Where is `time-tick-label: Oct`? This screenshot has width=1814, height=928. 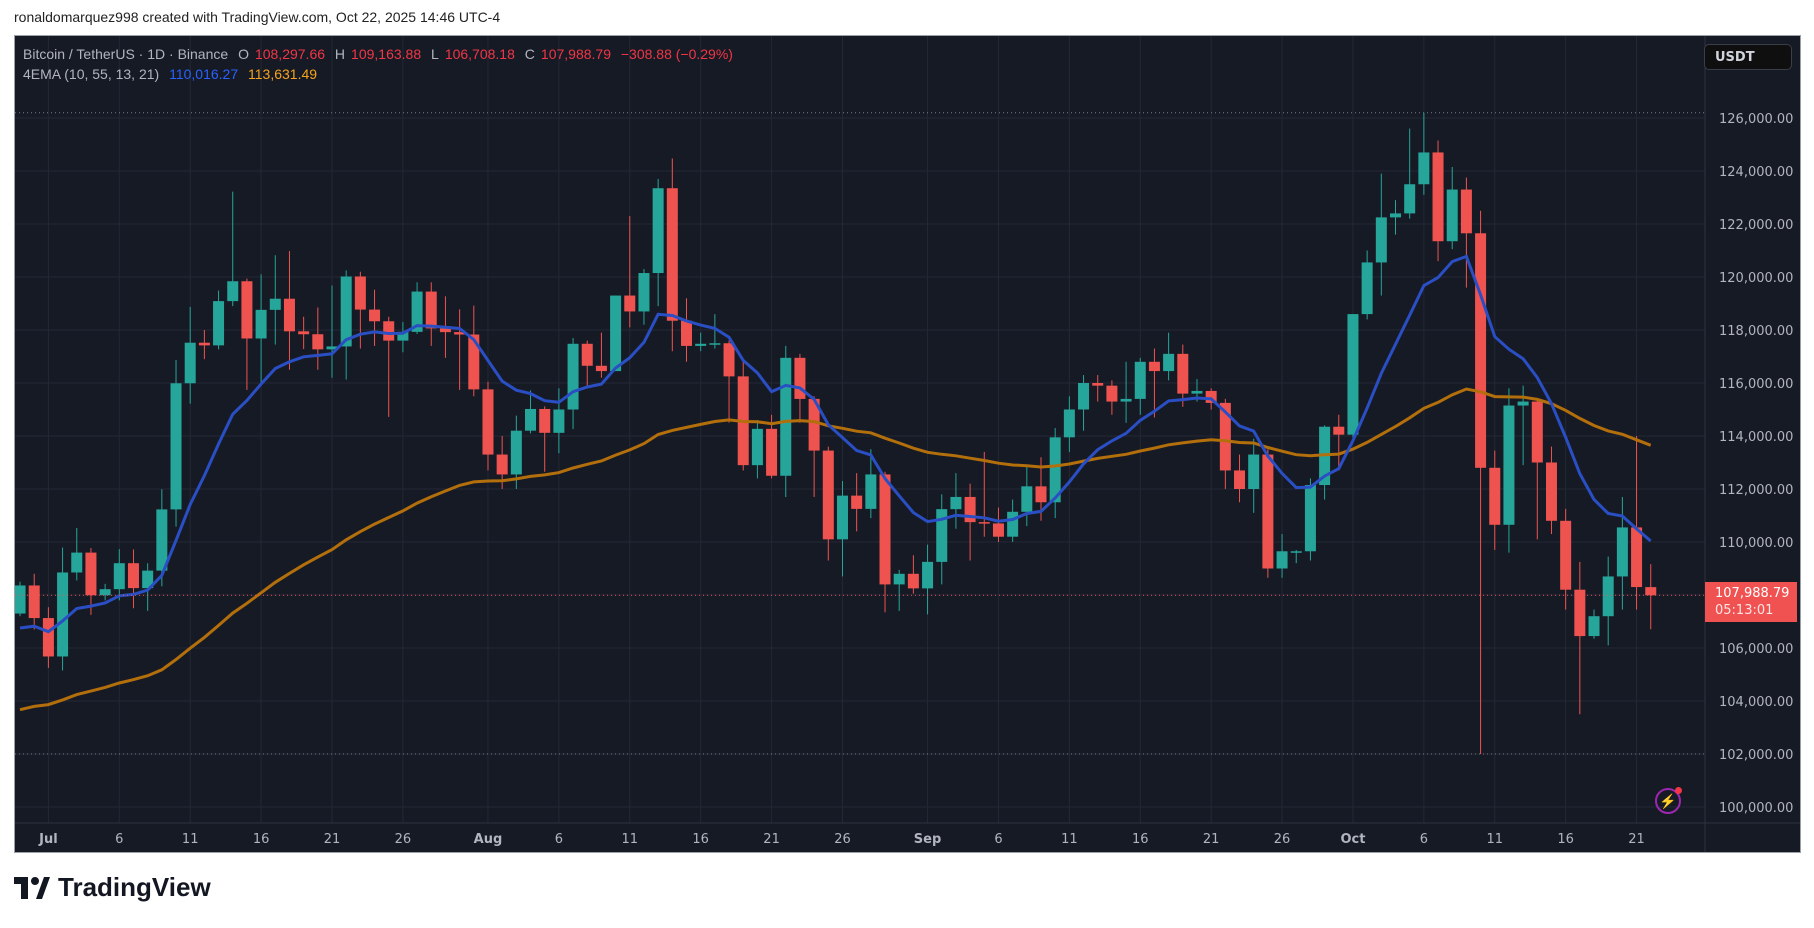
time-tick-label: Oct is located at coordinates (1352, 839).